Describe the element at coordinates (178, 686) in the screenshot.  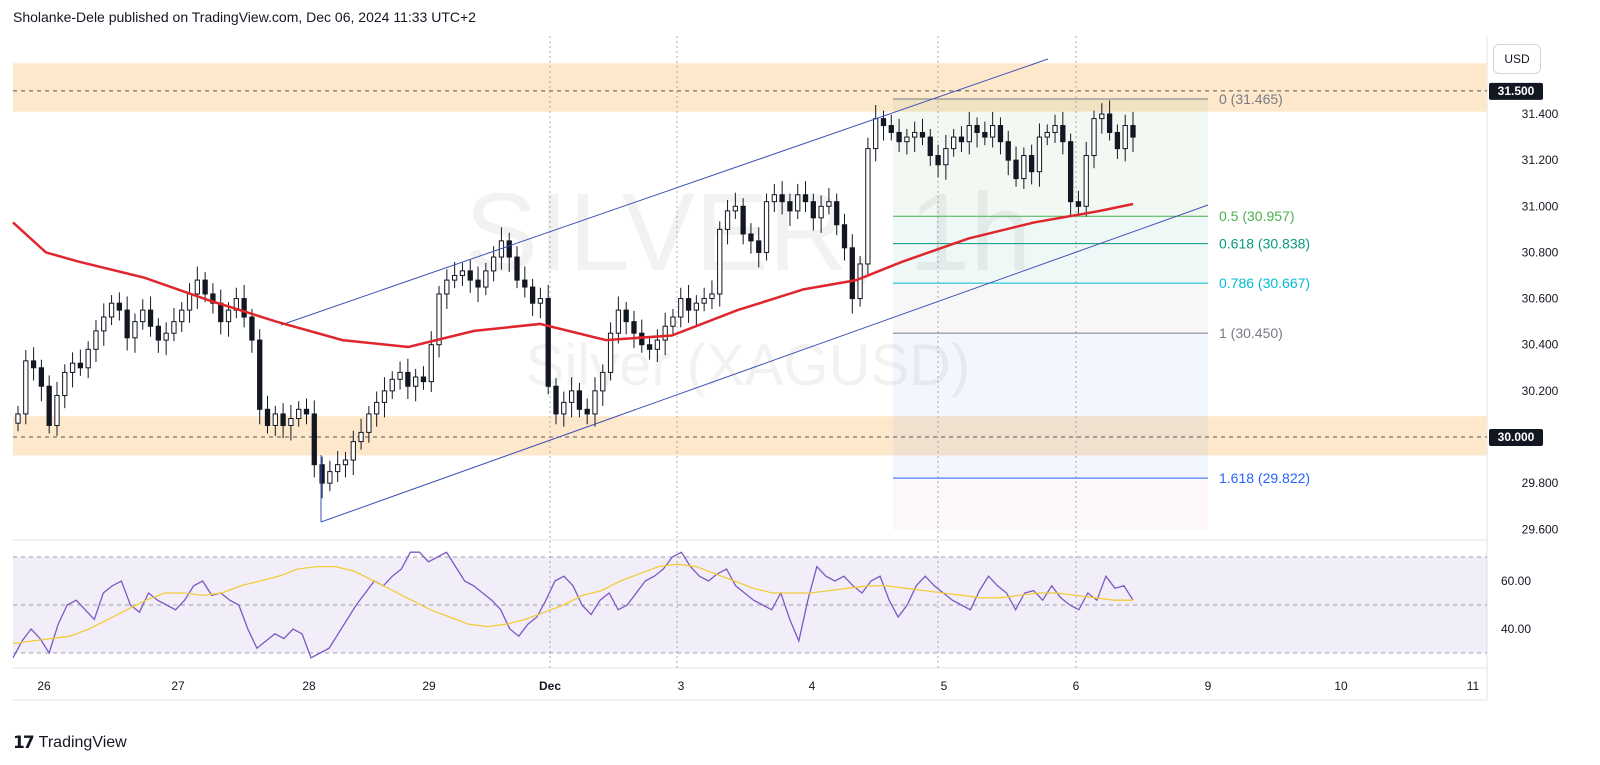
I see `time-tick-label: 27` at that location.